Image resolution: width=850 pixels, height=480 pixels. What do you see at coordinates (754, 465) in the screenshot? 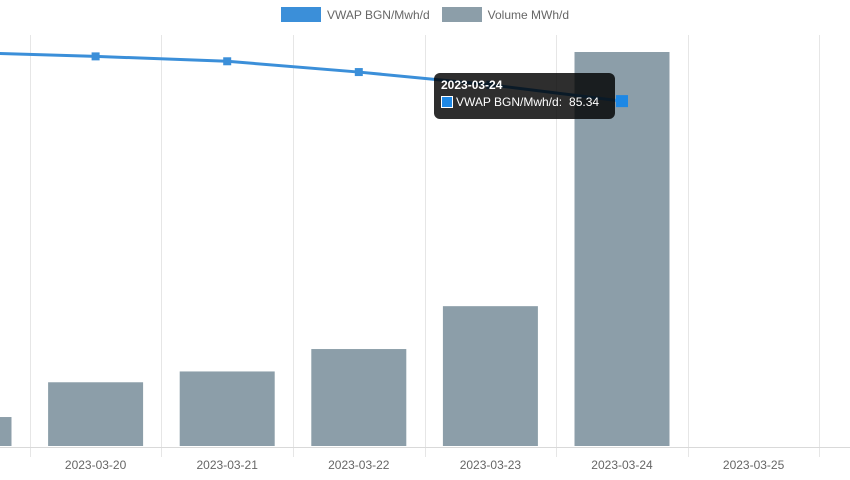
I see `x-tick-label: 2023-03-25` at bounding box center [754, 465].